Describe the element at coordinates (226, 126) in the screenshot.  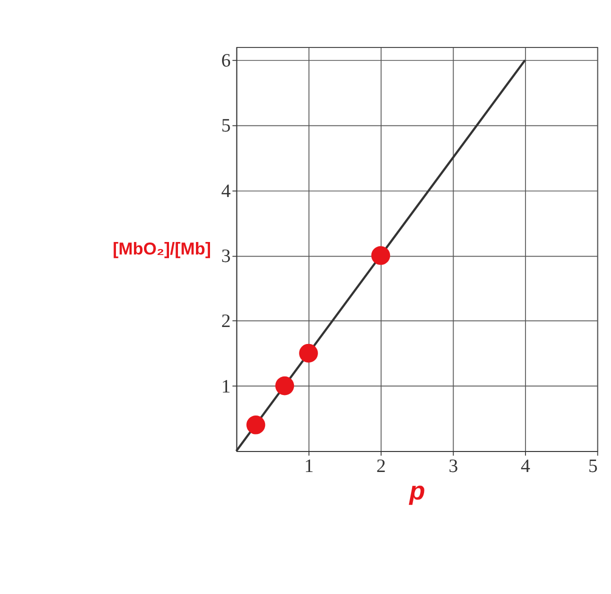
I see `y-tick-label: 5` at that location.